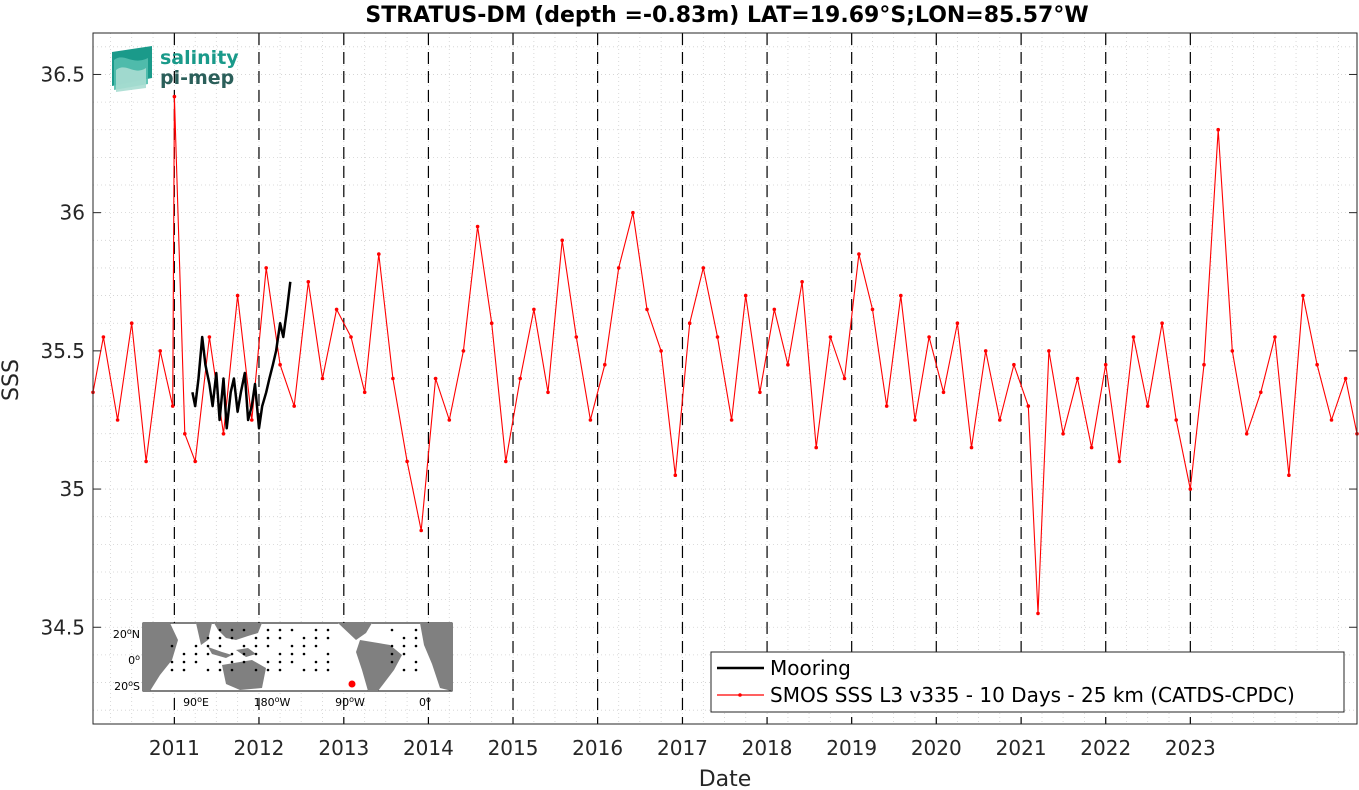 This screenshot has height=790, width=1359. What do you see at coordinates (1021, 748) in the screenshot?
I see `x-tick-label: 2021` at bounding box center [1021, 748].